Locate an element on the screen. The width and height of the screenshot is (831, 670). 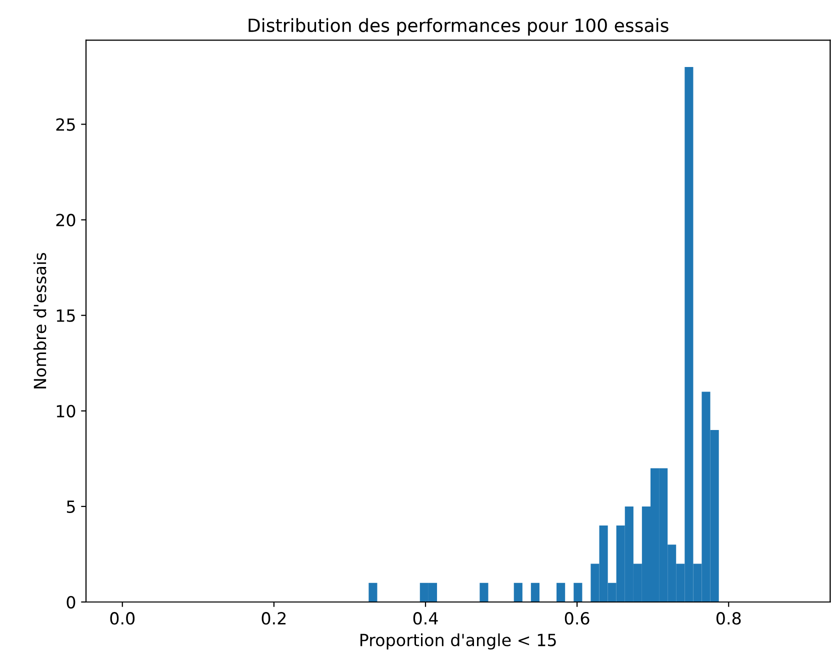
y-tick-label: 0 is located at coordinates (71, 602).